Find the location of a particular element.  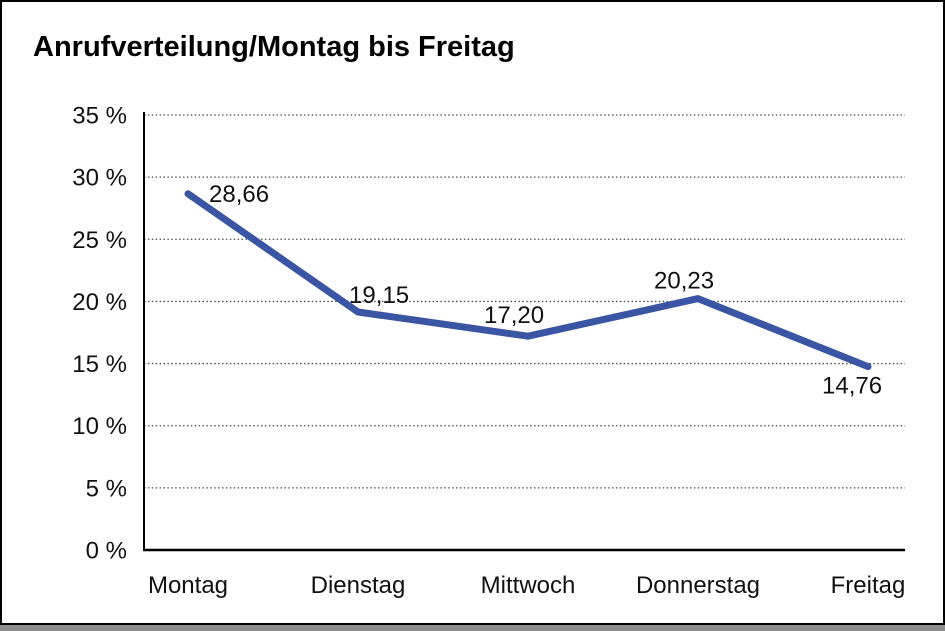

x-category-label-donnerstag: Donnerstag is located at coordinates (698, 585).